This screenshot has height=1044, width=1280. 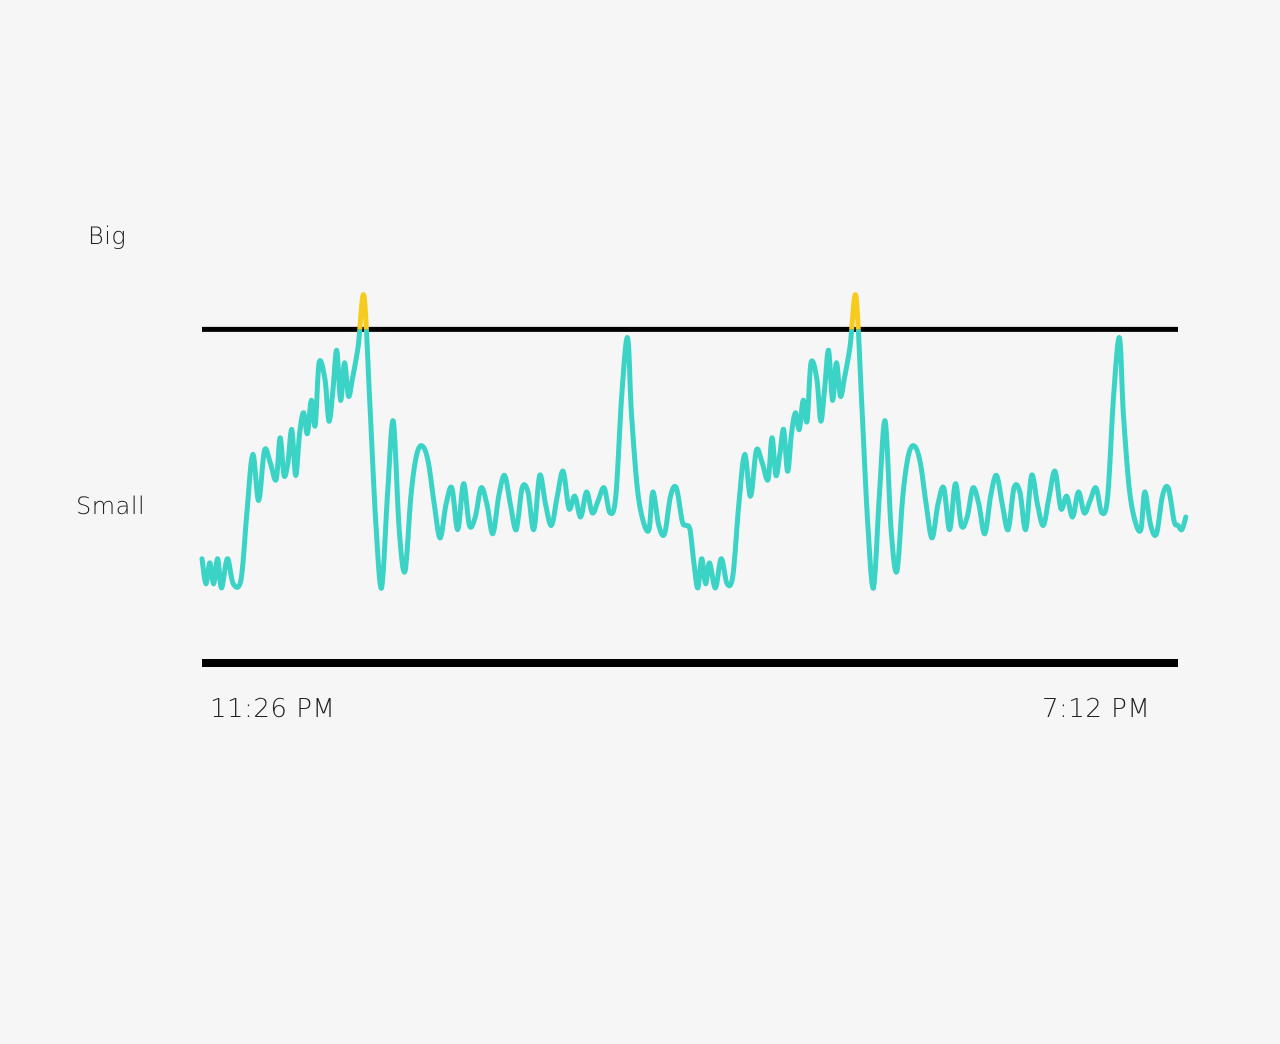 I want to click on x-label-end: 7:12 PM, so click(x=1096, y=709).